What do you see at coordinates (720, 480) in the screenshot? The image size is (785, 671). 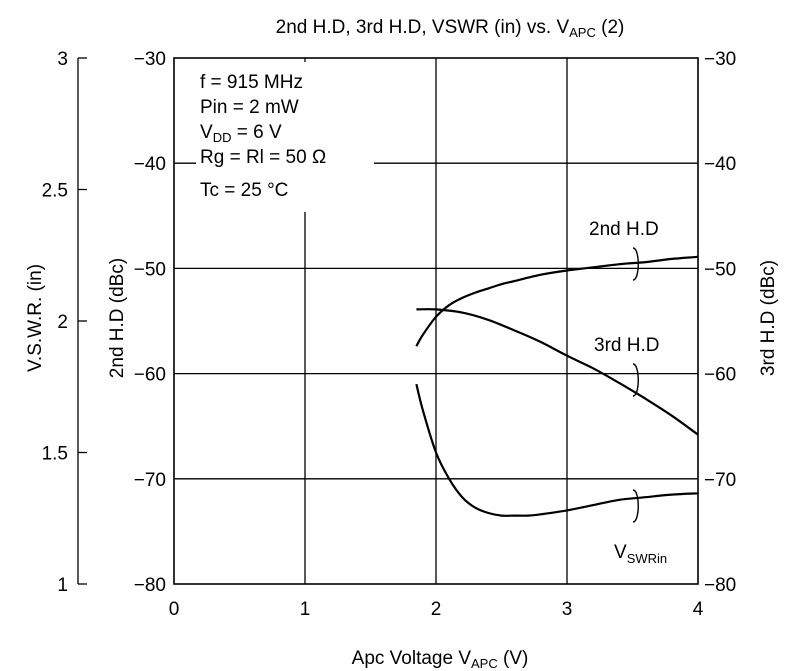 I see `y-tick-label-right: −70` at bounding box center [720, 480].